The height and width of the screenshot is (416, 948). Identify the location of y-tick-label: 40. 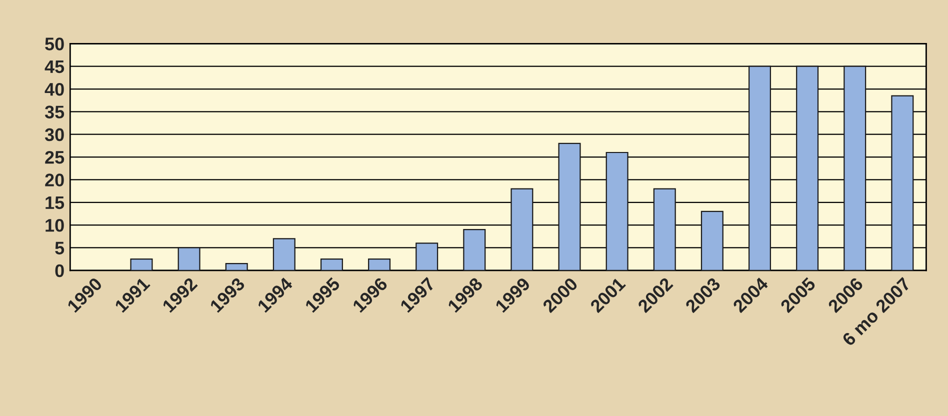
(54, 89).